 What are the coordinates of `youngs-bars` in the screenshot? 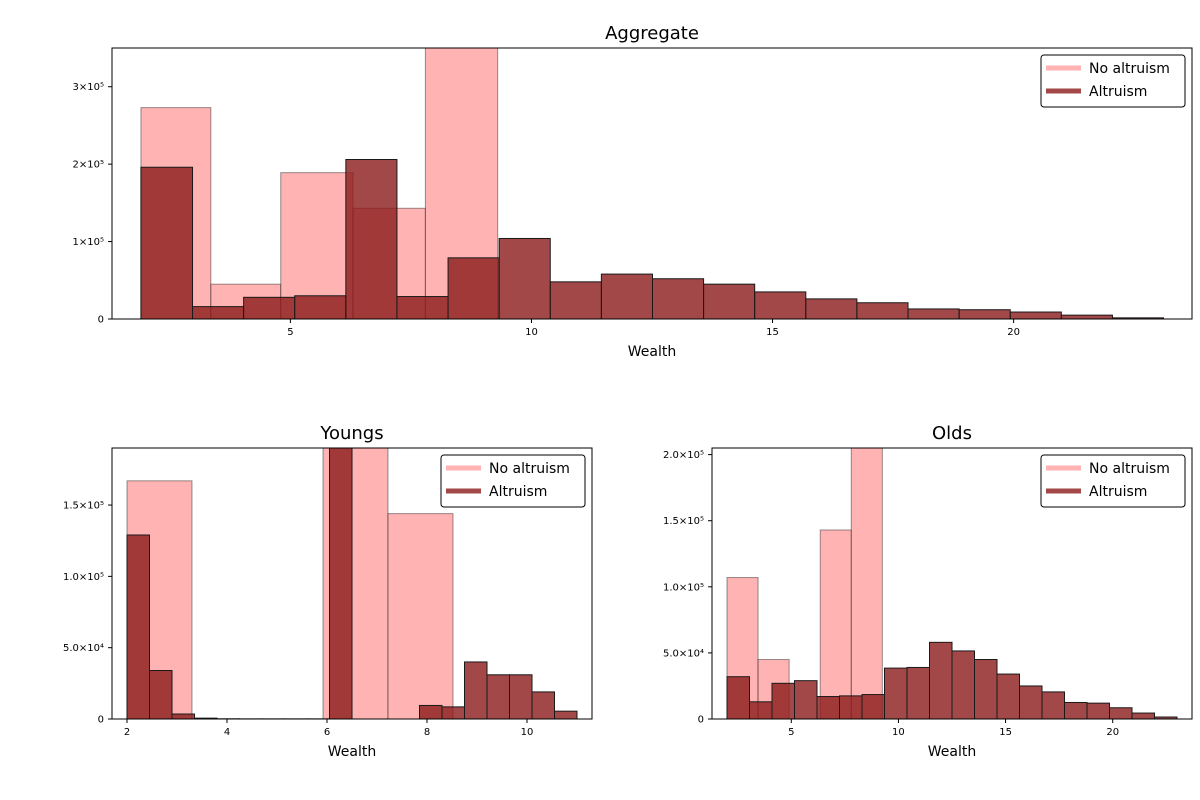 It's located at (352, 583).